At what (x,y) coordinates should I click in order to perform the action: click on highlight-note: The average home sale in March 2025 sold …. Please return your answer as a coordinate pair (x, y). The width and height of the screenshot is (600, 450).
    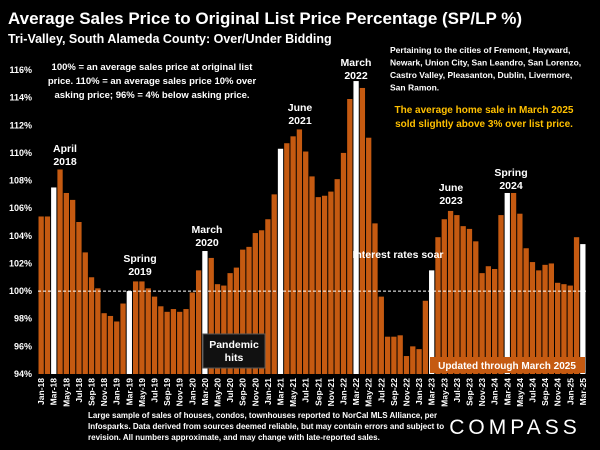
    Looking at the image, I should click on (484, 117).